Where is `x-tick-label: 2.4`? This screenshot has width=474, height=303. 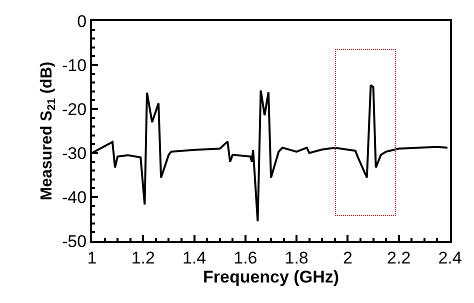
x-tick-label: 2.4 is located at coordinates (450, 258).